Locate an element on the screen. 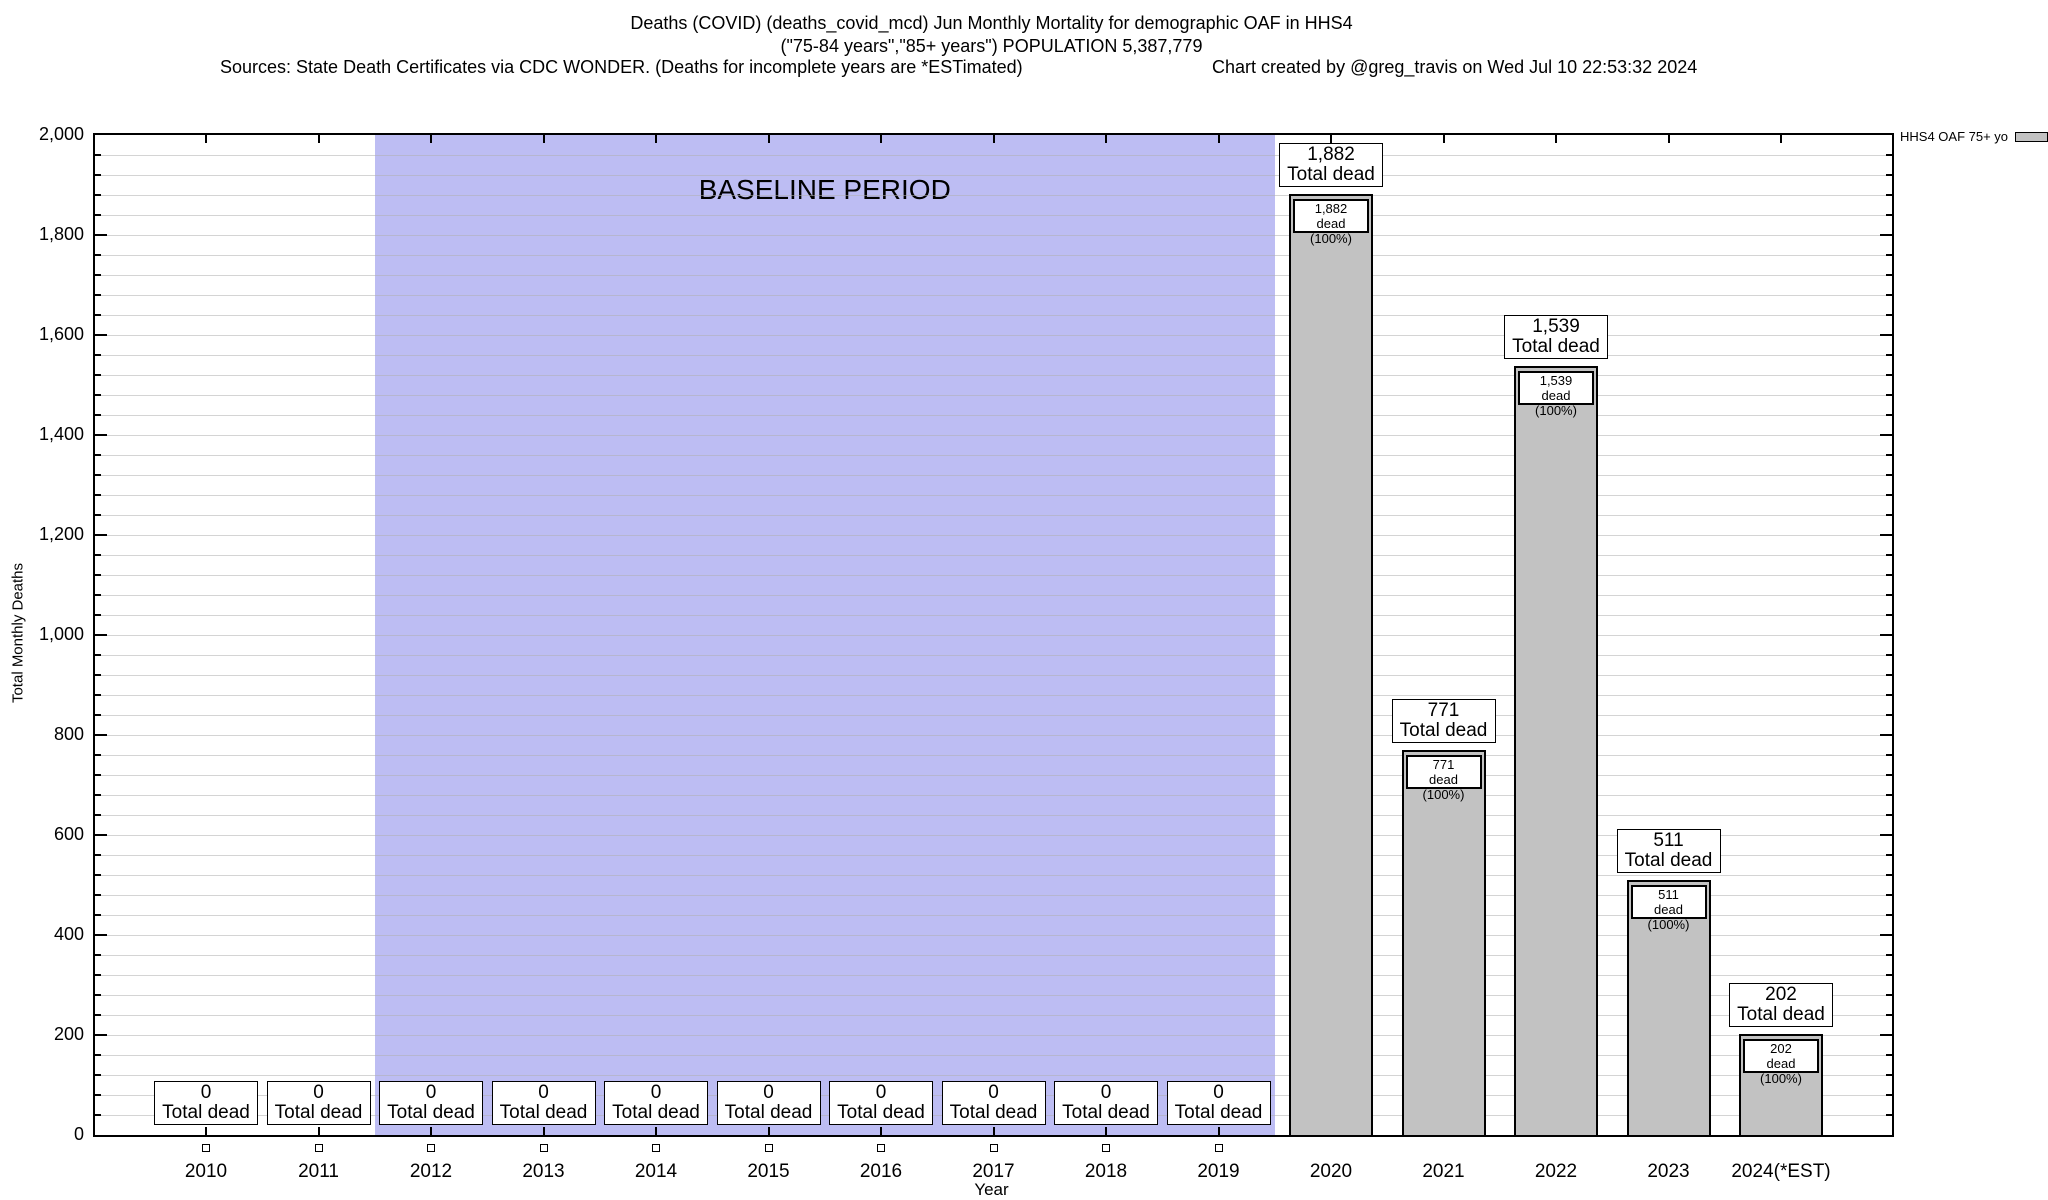  bar-total-label-2014: 0 Total dead is located at coordinates (656, 1103).